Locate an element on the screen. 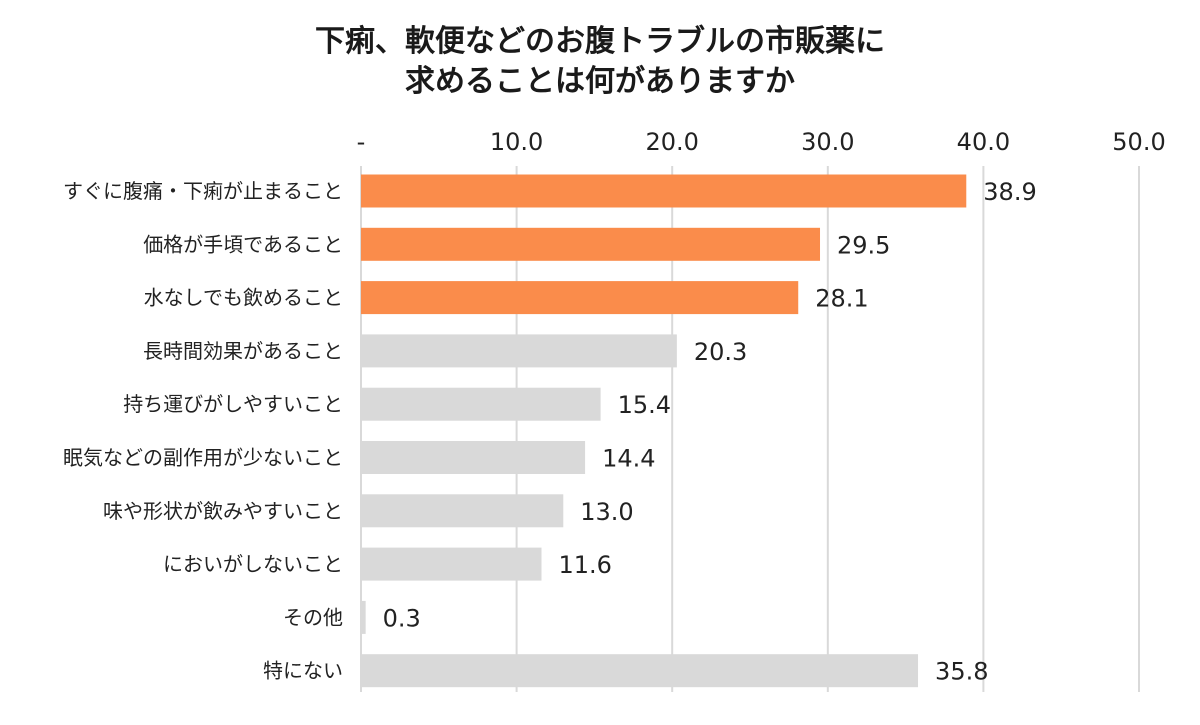  x-axis-tick-labels: - 10.0 20.0 30.0 40.0 50.0 is located at coordinates (761, 142).